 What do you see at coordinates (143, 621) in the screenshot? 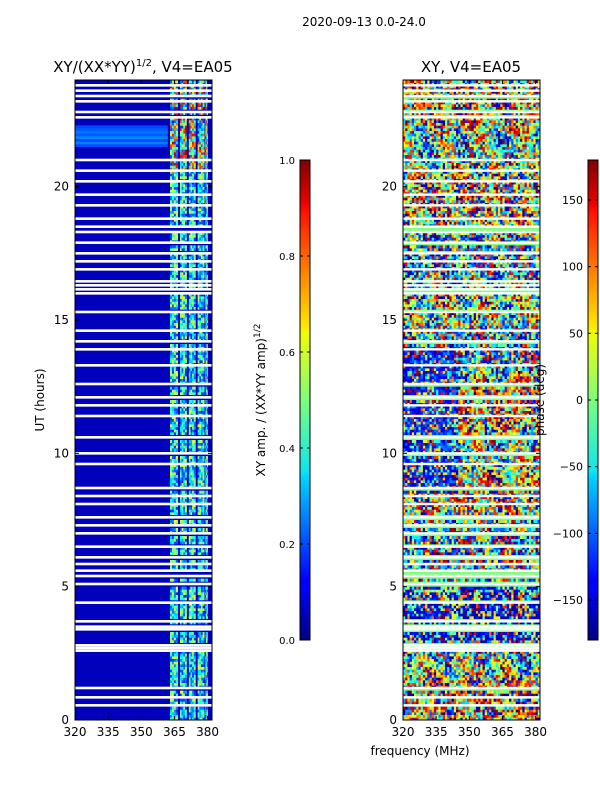
I see `flagged-row` at bounding box center [143, 621].